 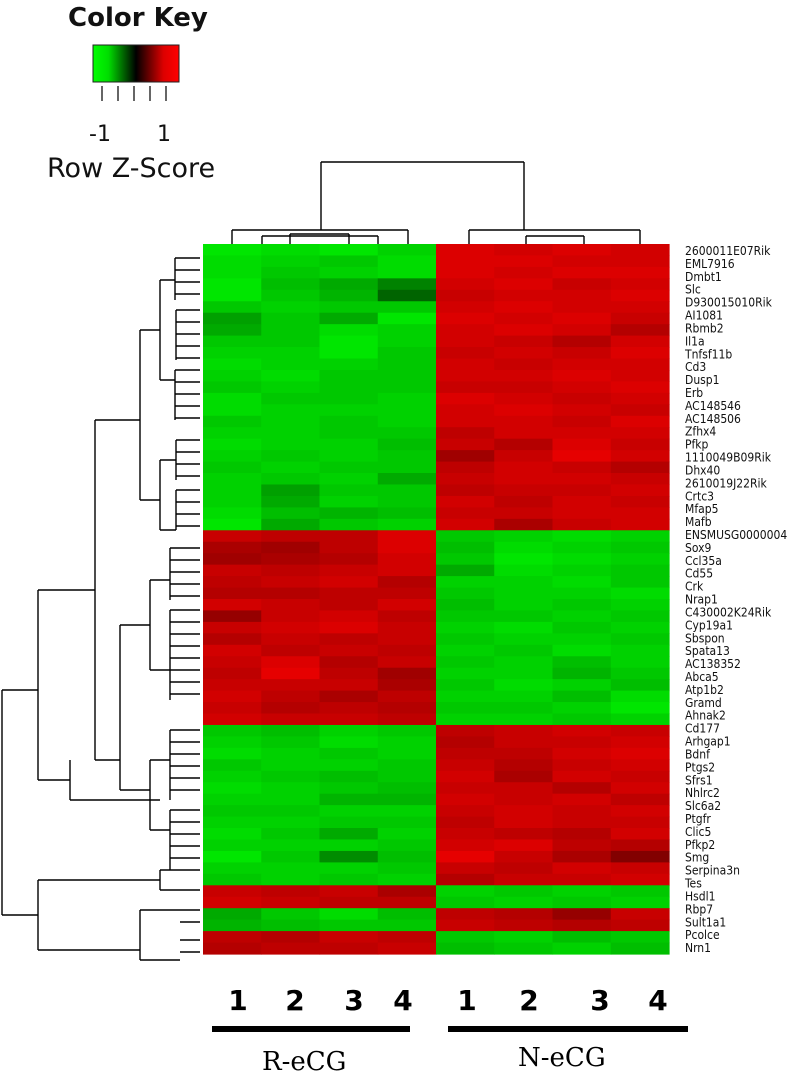 What do you see at coordinates (134, 93) in the screenshot?
I see `color-key-ticks` at bounding box center [134, 93].